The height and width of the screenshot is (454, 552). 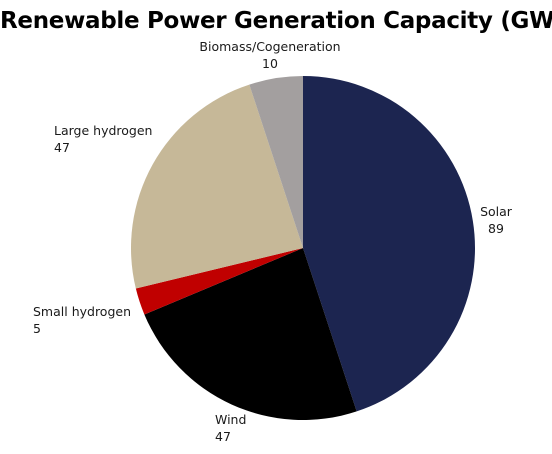 I want to click on slice-value-biomass-cogeneration: 10, so click(x=270, y=63).